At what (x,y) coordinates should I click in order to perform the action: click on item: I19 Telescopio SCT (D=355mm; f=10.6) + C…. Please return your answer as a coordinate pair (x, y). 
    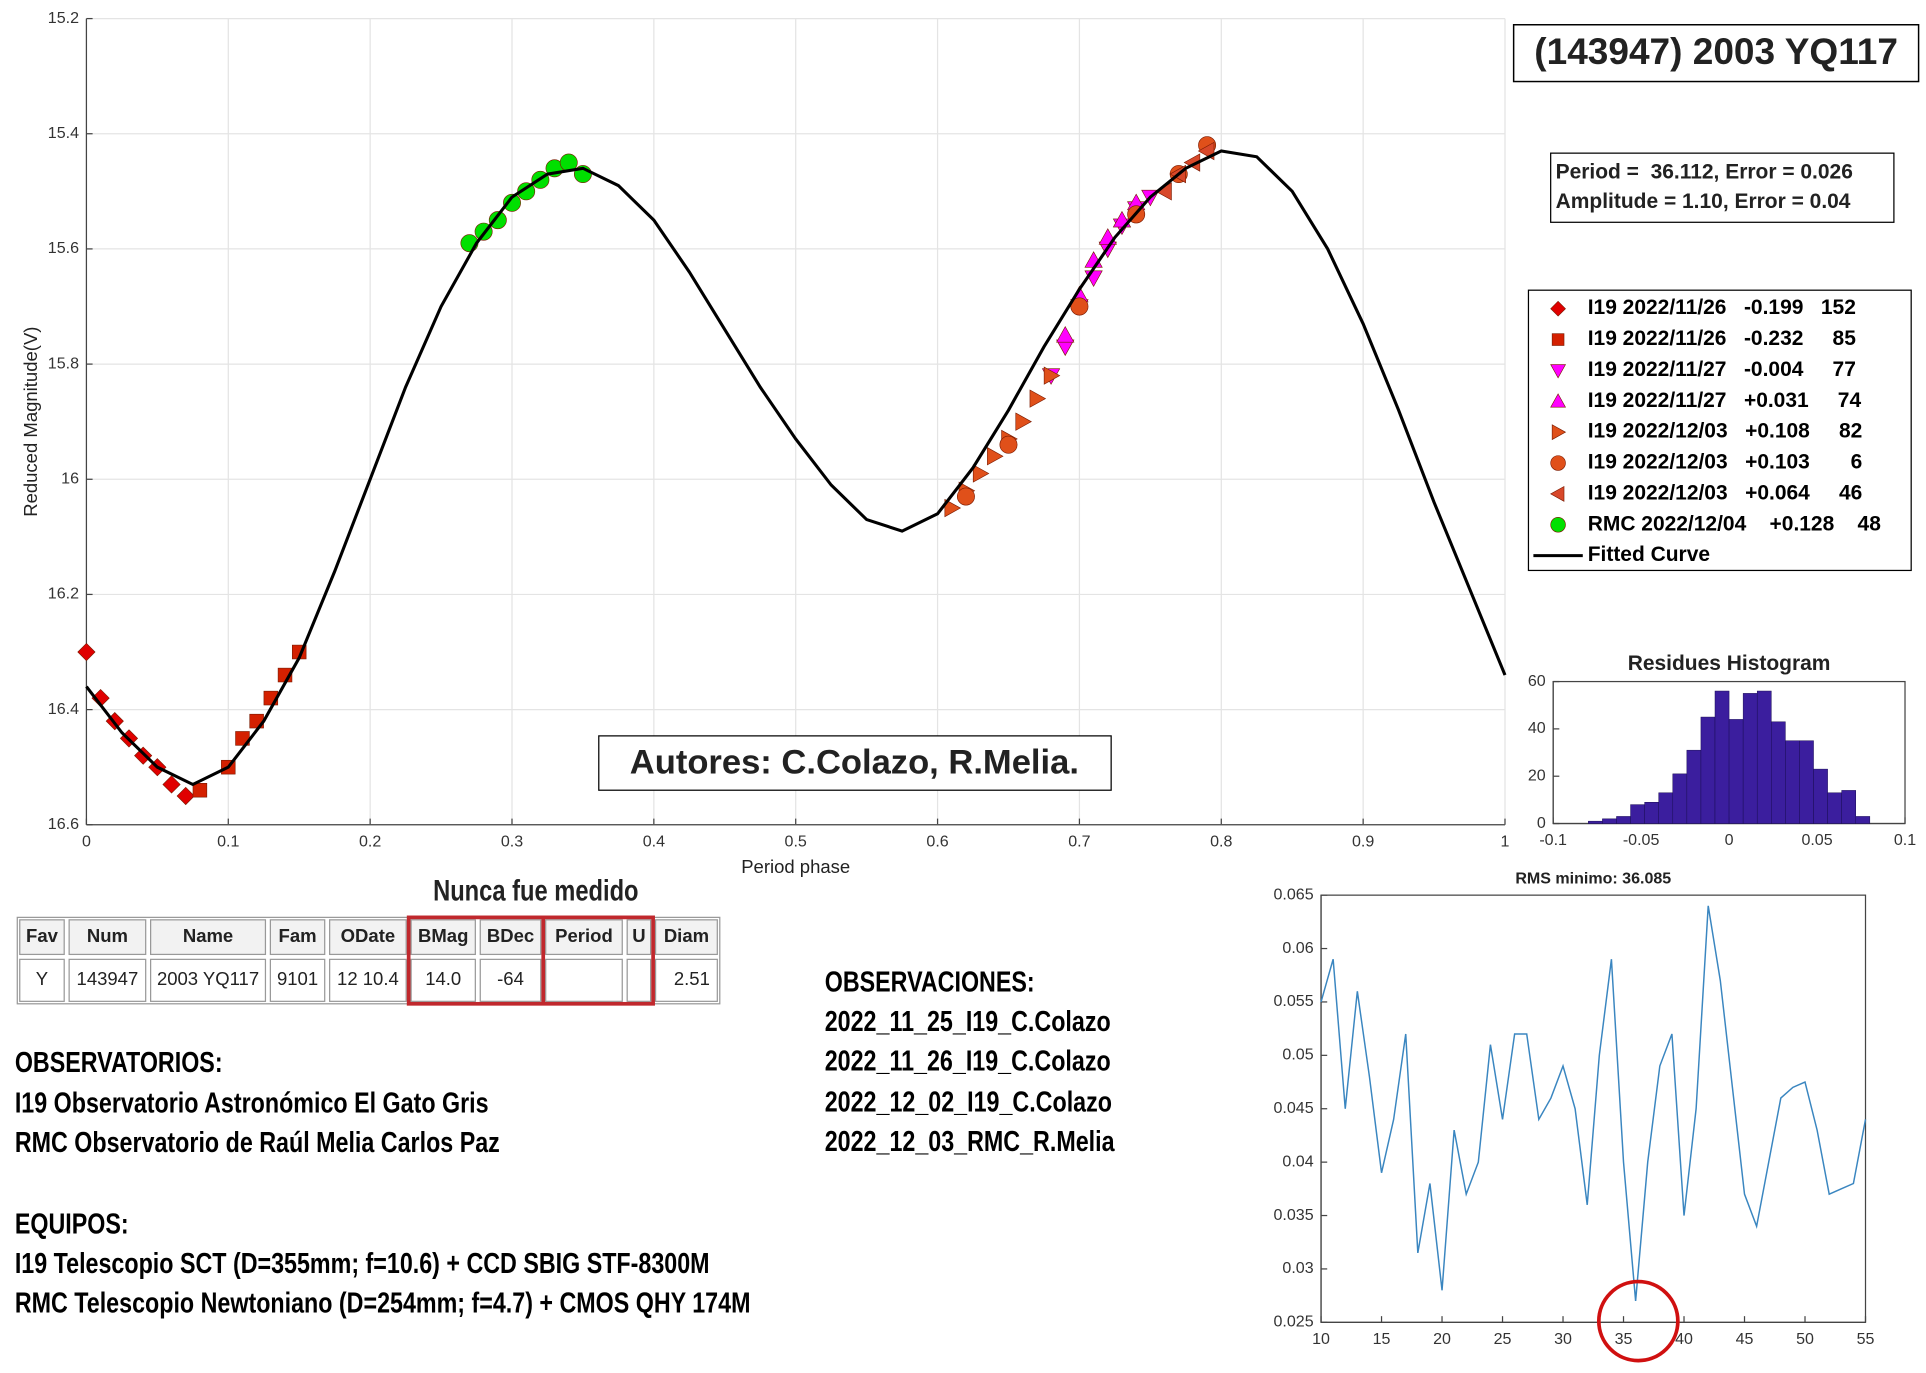
    Looking at the image, I should click on (362, 1263).